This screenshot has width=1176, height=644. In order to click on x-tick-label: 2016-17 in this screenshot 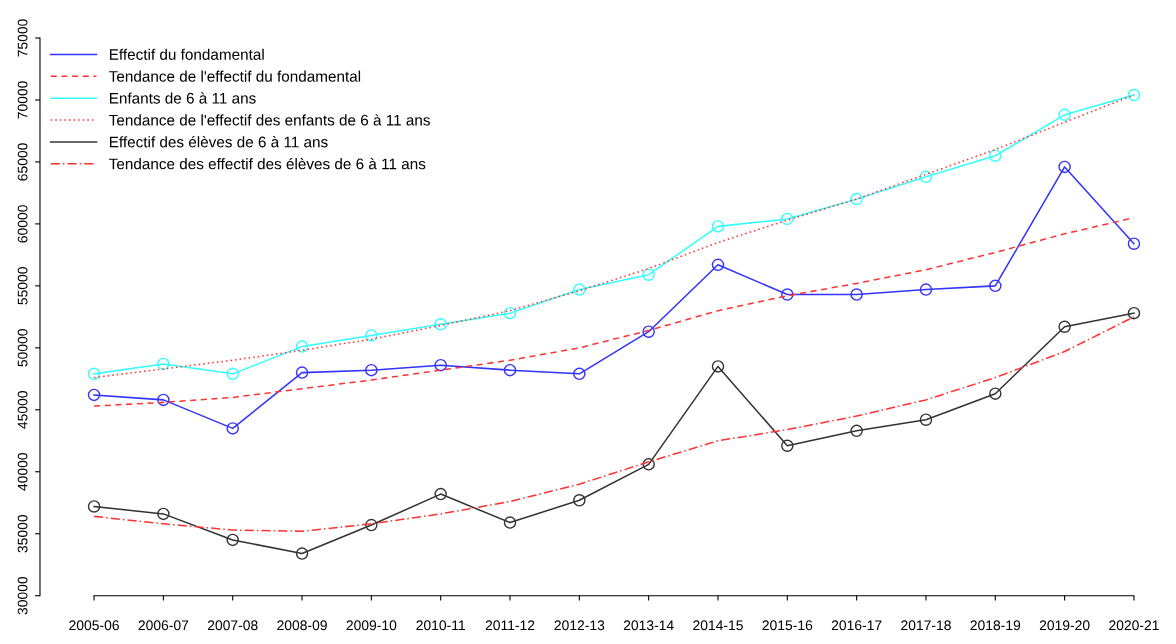, I will do `click(856, 625)`.